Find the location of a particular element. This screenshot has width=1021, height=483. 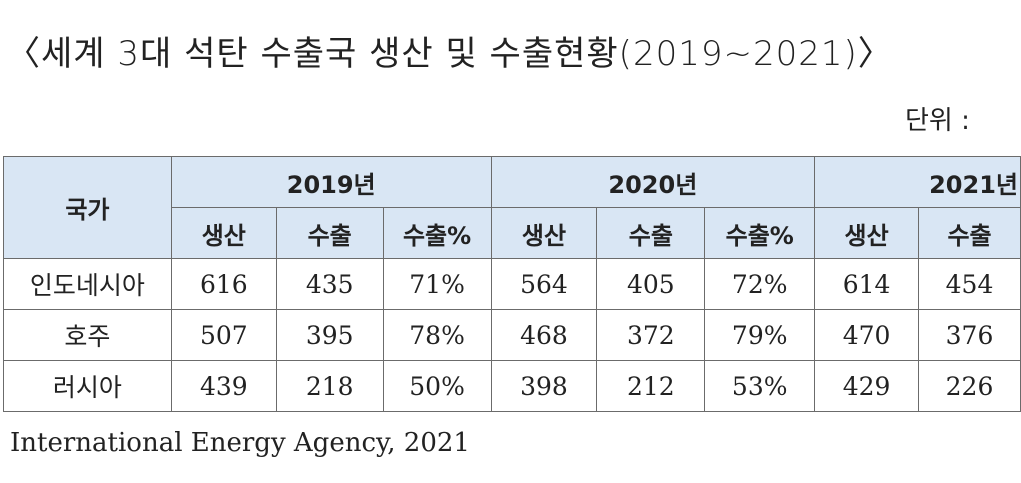

value-cell: 72% is located at coordinates (760, 284).